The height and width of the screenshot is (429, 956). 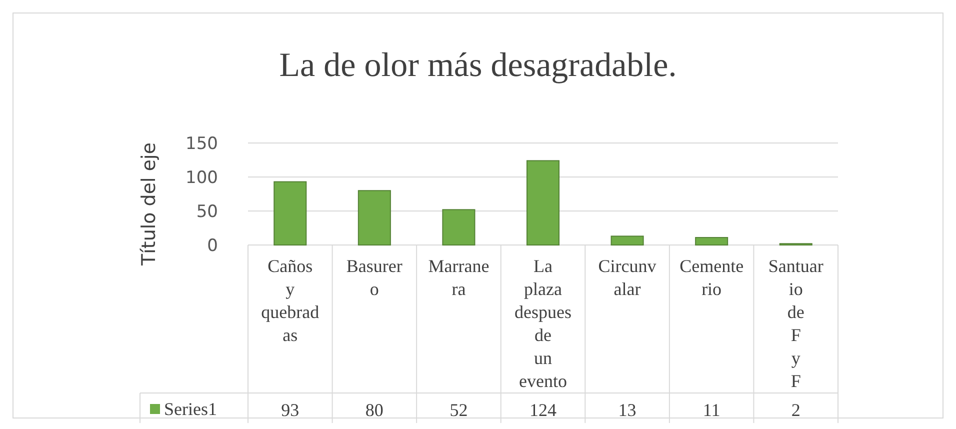 I want to click on x-tick-label: Circunvalar, so click(x=627, y=277).